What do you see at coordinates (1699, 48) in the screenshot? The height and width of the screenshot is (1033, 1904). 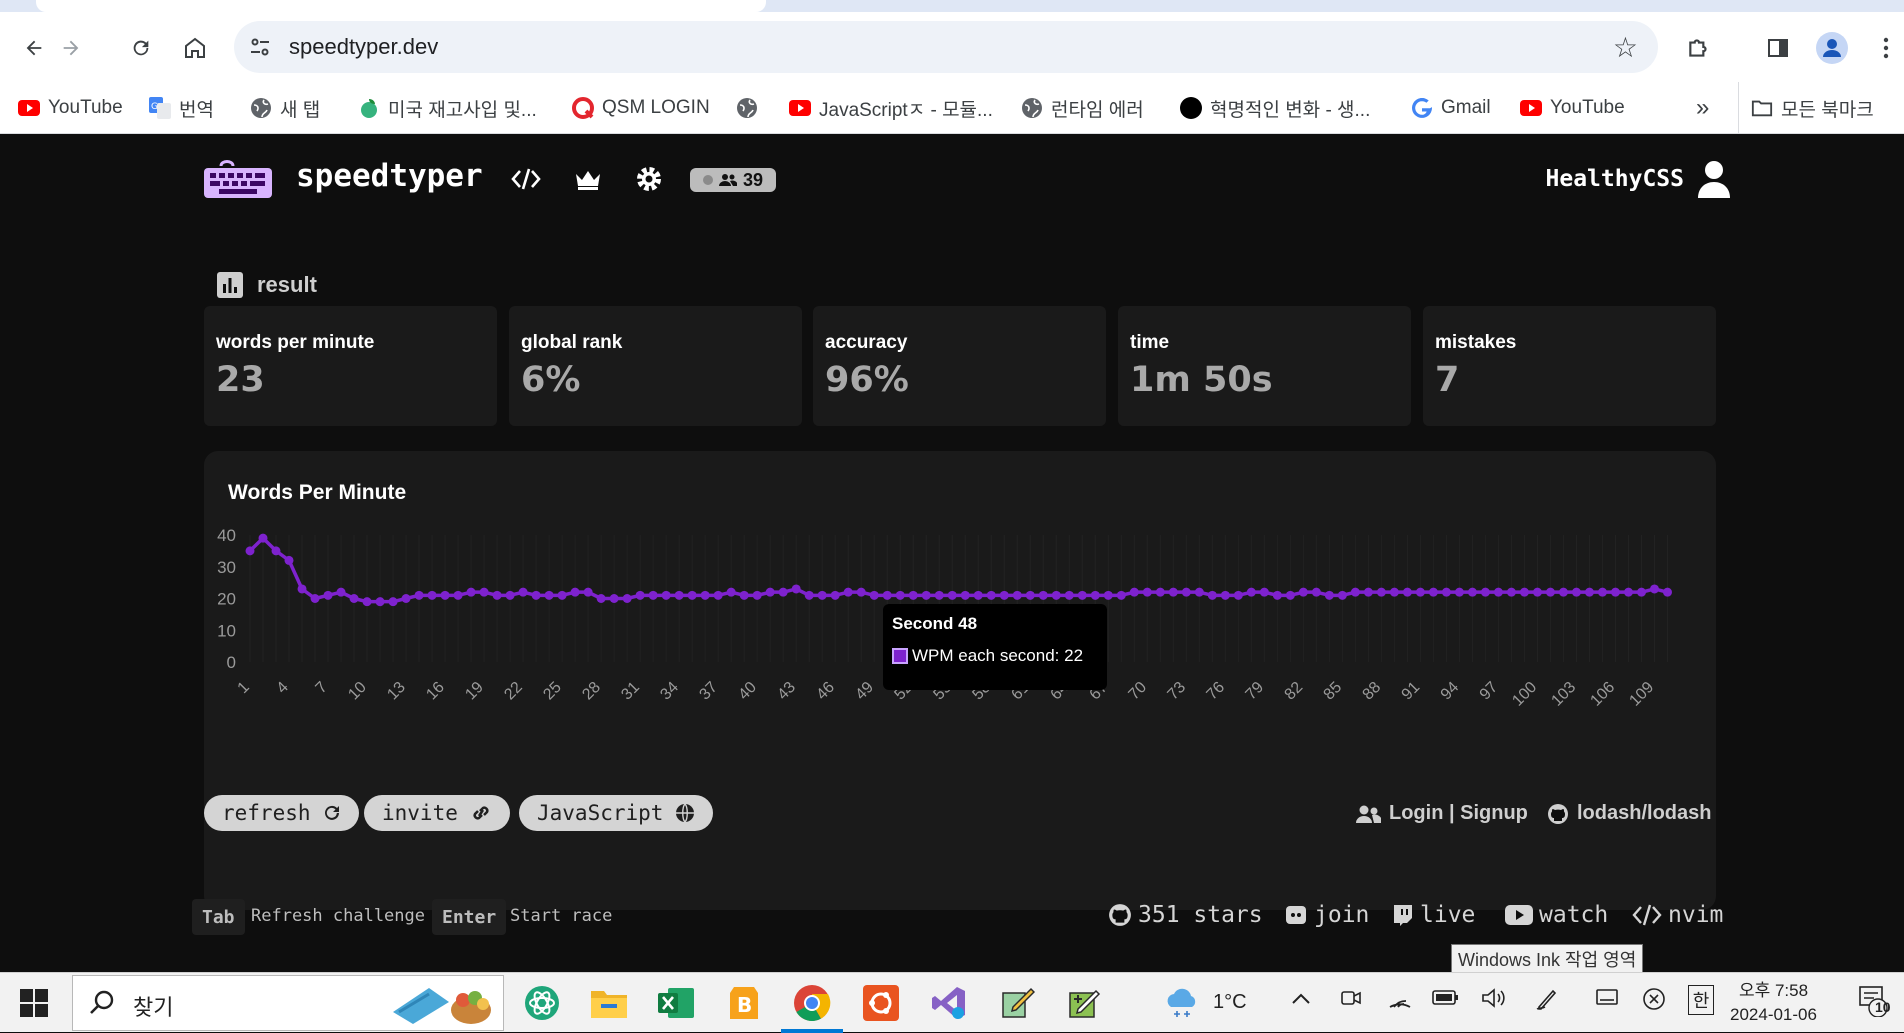 I see `extensions-button` at bounding box center [1699, 48].